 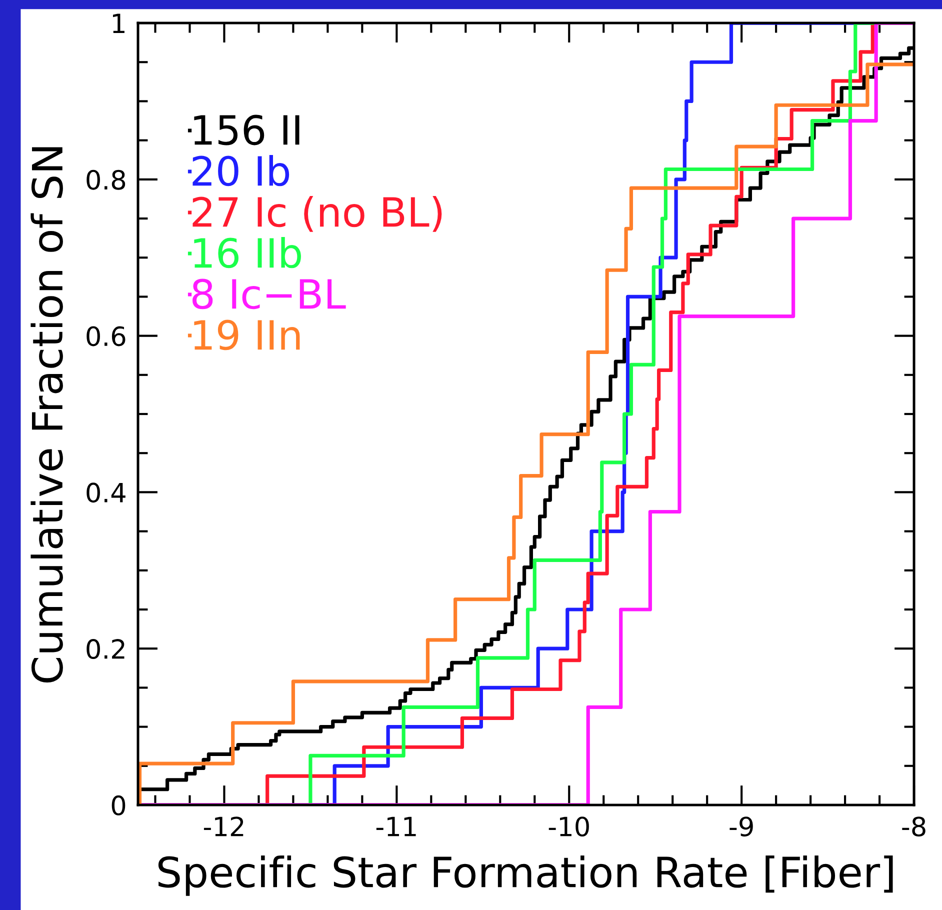 I want to click on x-tick-label: -12, so click(x=224, y=826).